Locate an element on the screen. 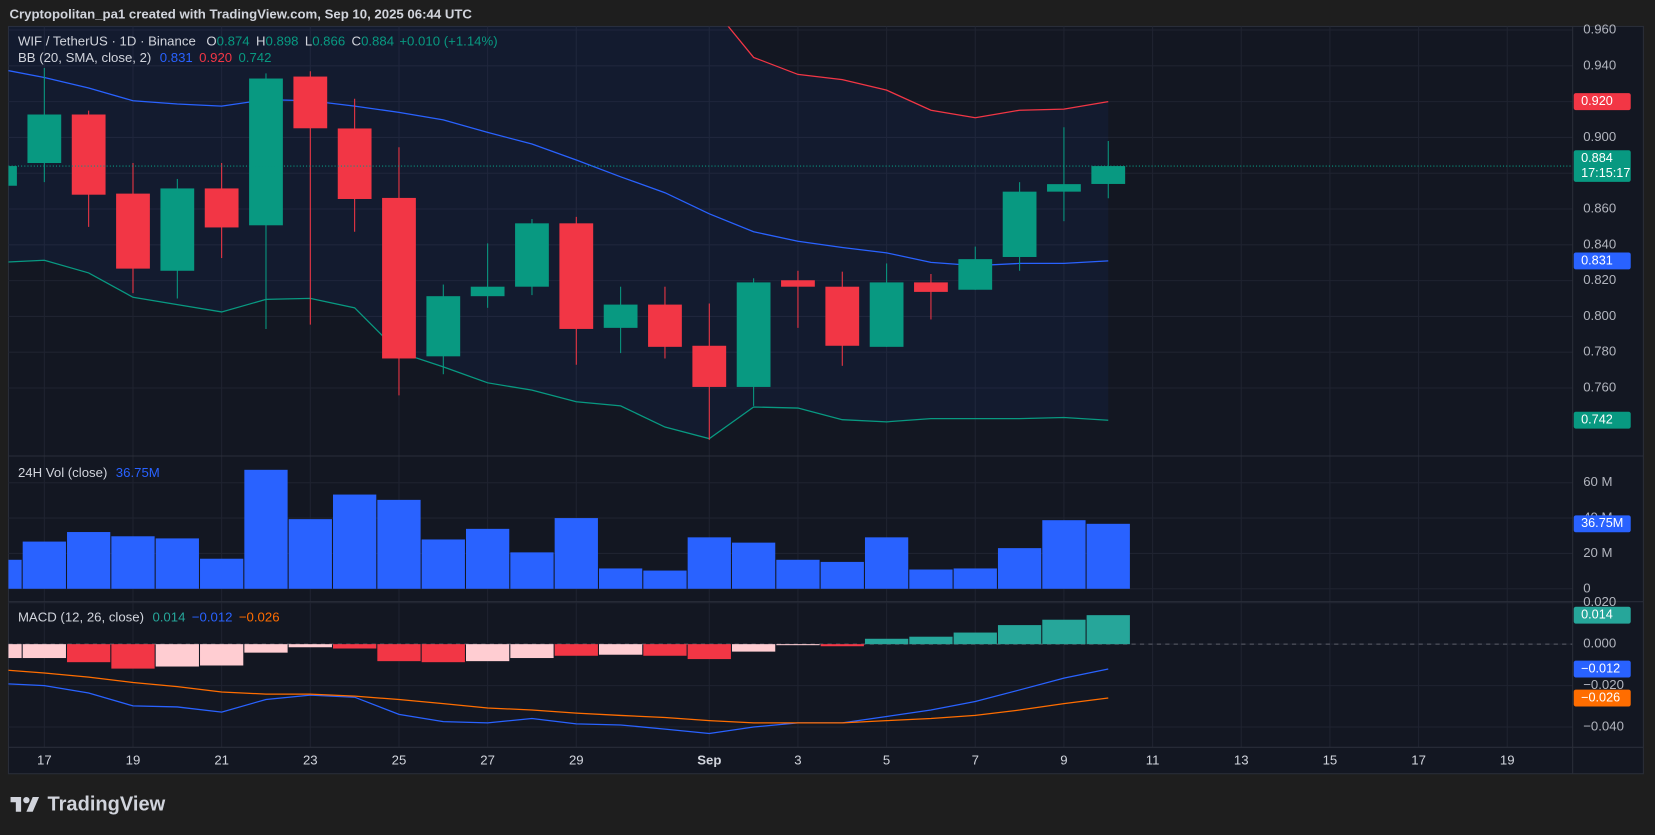  macd-line is located at coordinates (558, 701).